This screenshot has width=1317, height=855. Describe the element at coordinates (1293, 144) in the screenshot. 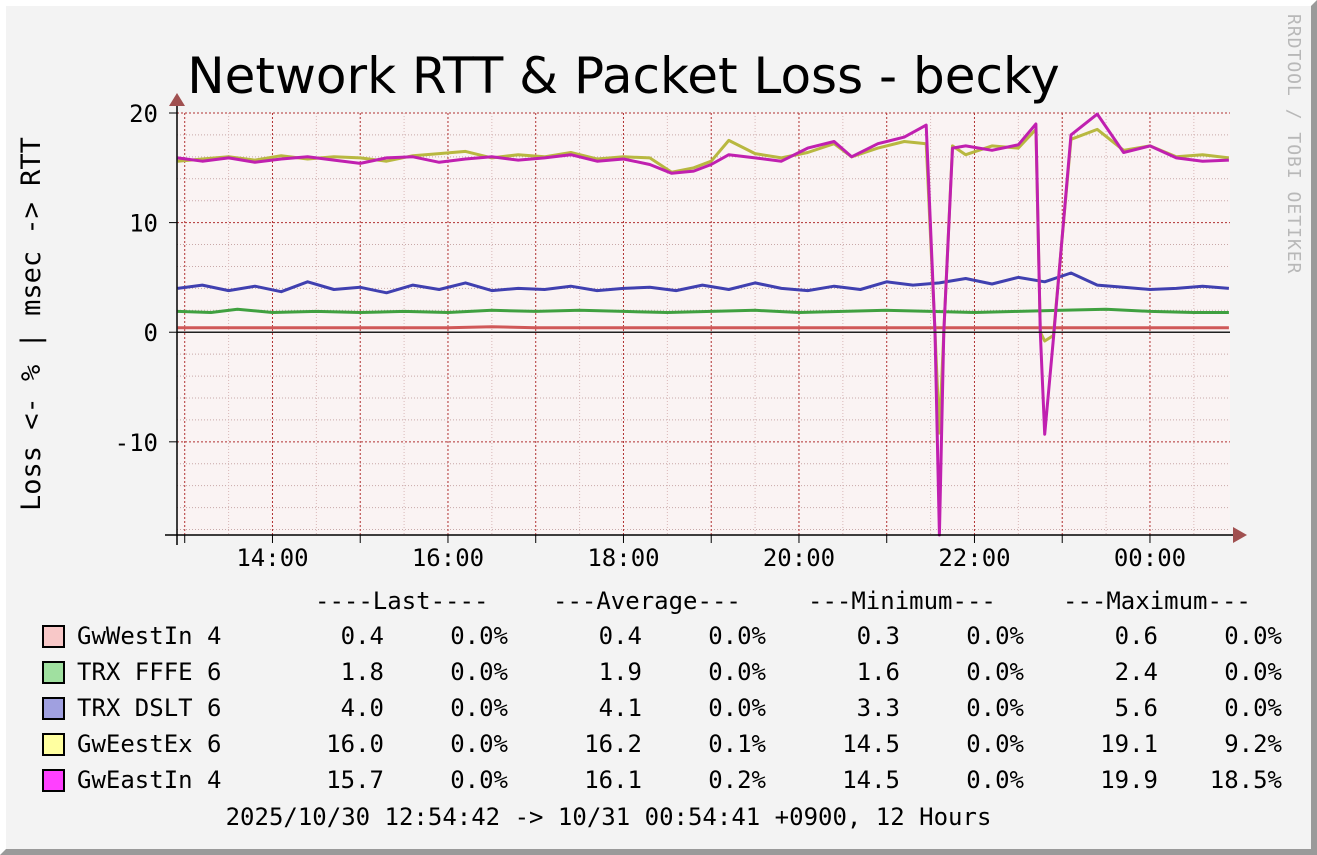

I see `watermark: RRDTOOL / TOBI OETIKER` at that location.